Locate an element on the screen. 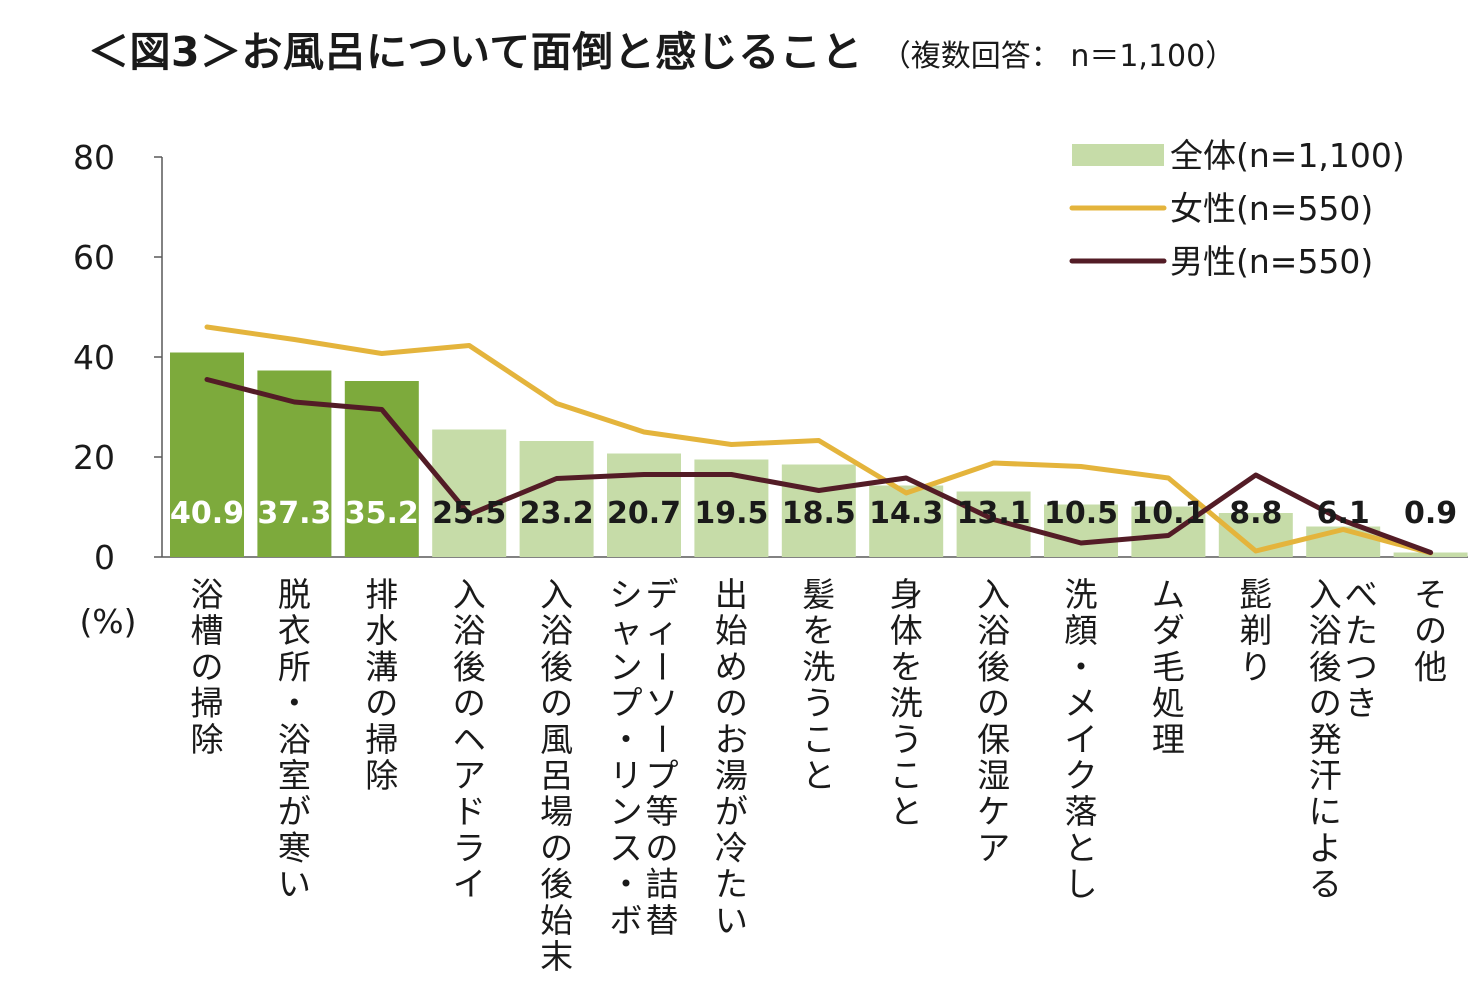  category-char: よ is located at coordinates (1325, 847).